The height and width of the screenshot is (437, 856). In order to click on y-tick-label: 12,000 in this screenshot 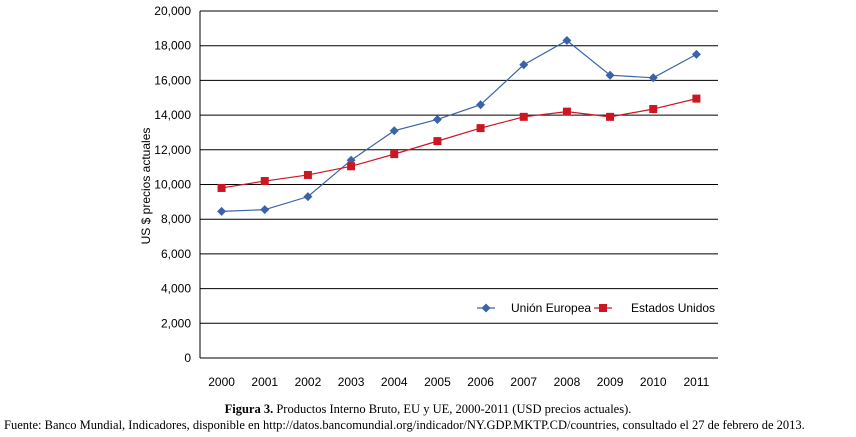, I will do `click(172, 150)`.